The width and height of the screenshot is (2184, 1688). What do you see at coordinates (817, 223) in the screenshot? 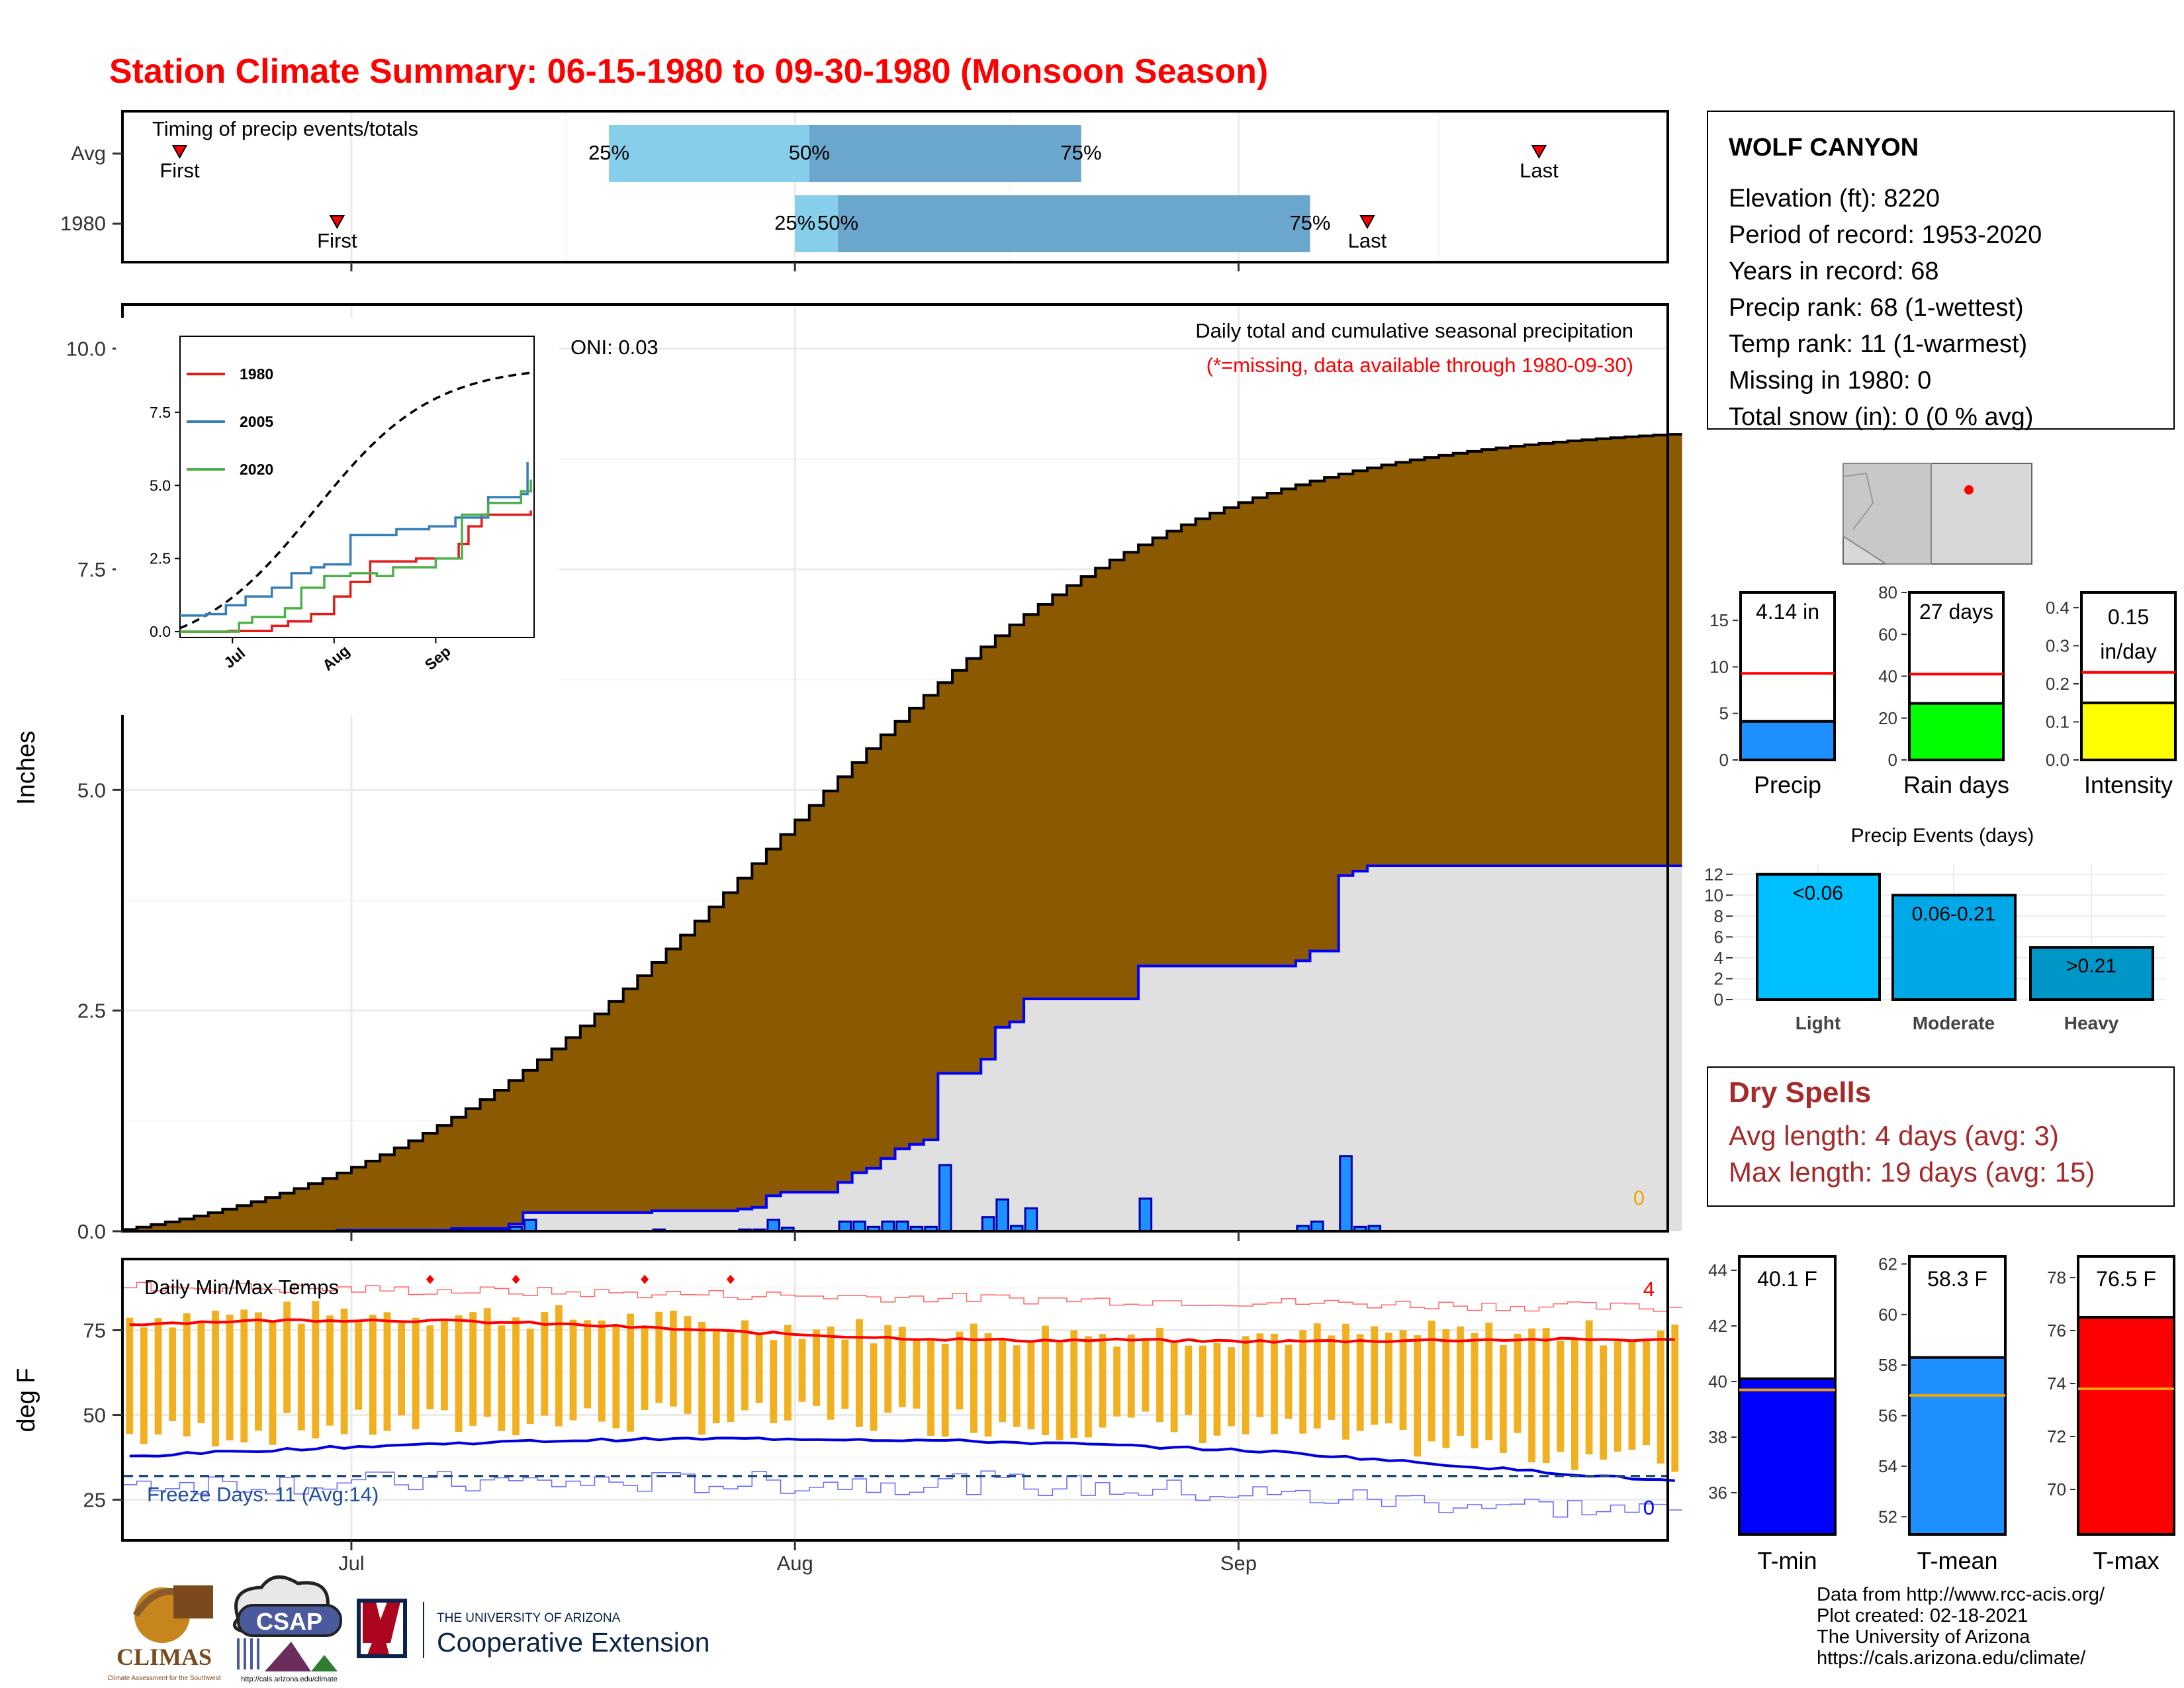
I see `timing-bar-q25-q50` at bounding box center [817, 223].